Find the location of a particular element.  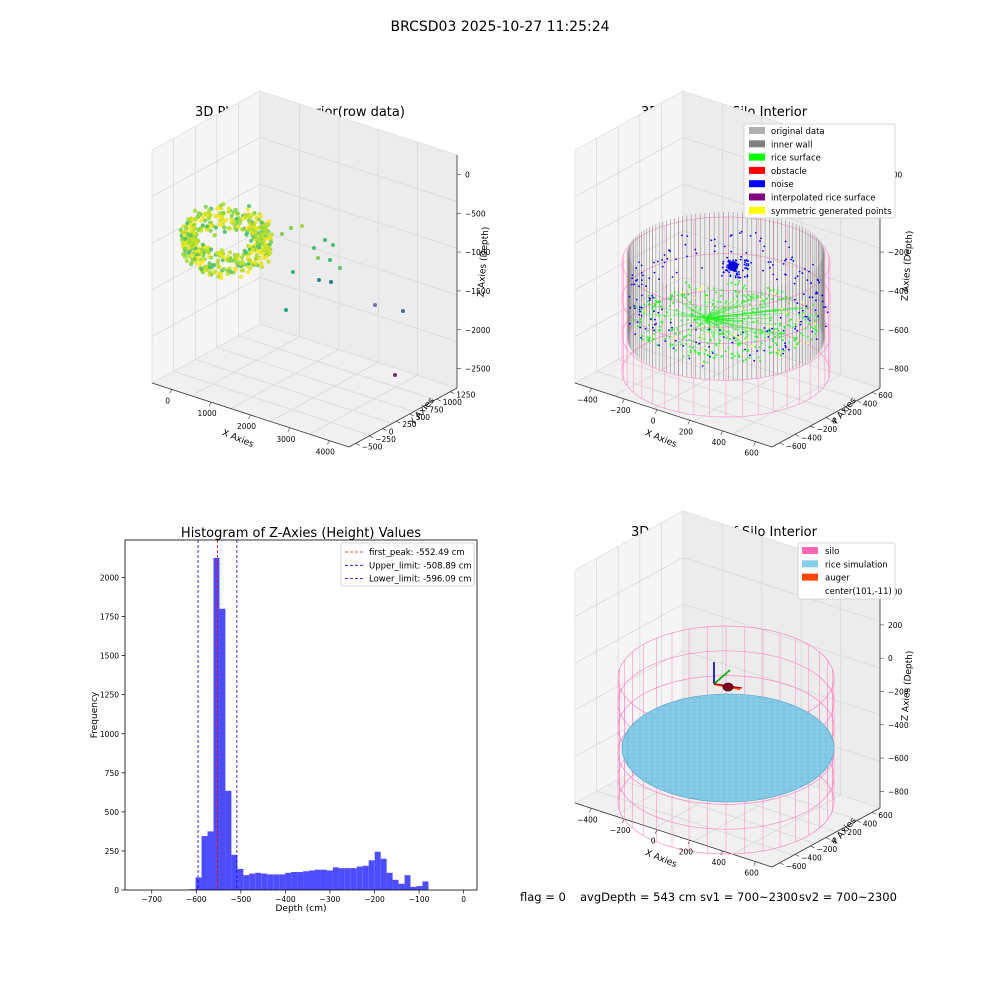

legend-swatch is located at coordinates (810, 550).